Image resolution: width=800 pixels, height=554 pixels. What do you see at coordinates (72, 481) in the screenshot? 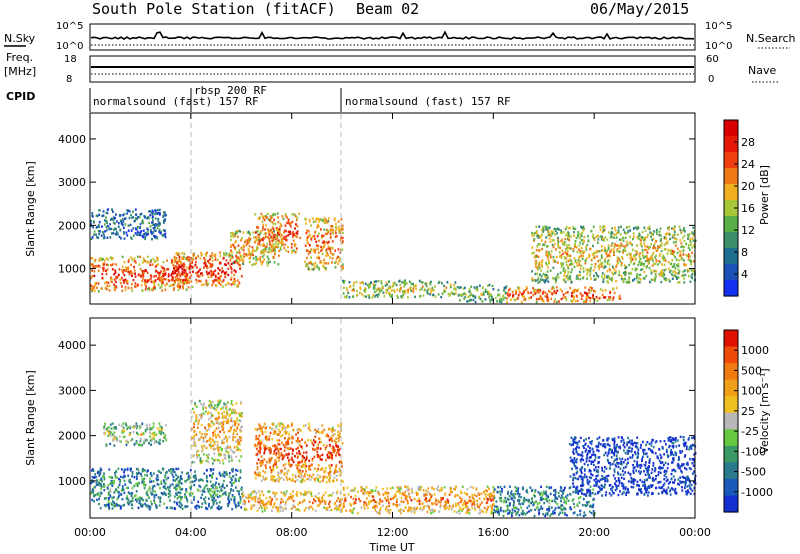
I see `velocity-ytick-label: 1000` at bounding box center [72, 481].